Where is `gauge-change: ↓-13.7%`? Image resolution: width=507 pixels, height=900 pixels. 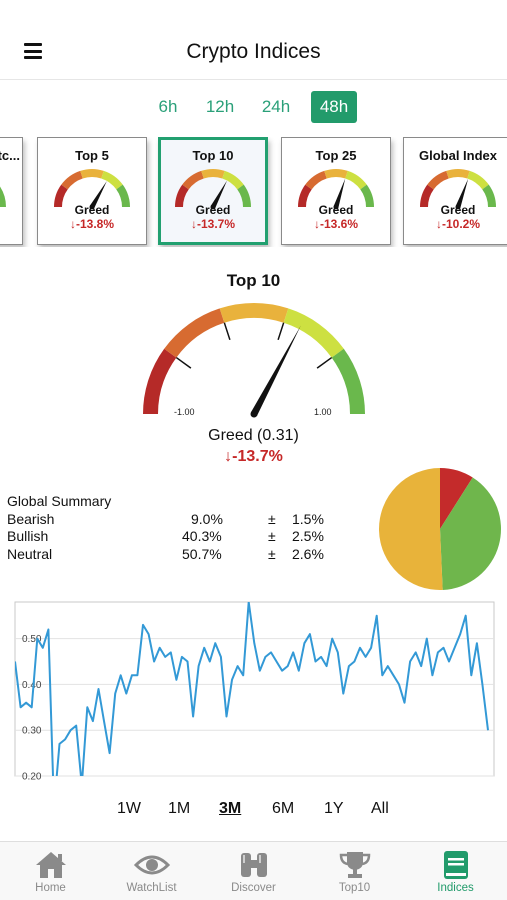
gauge-change: ↓-13.7% is located at coordinates (253, 456).